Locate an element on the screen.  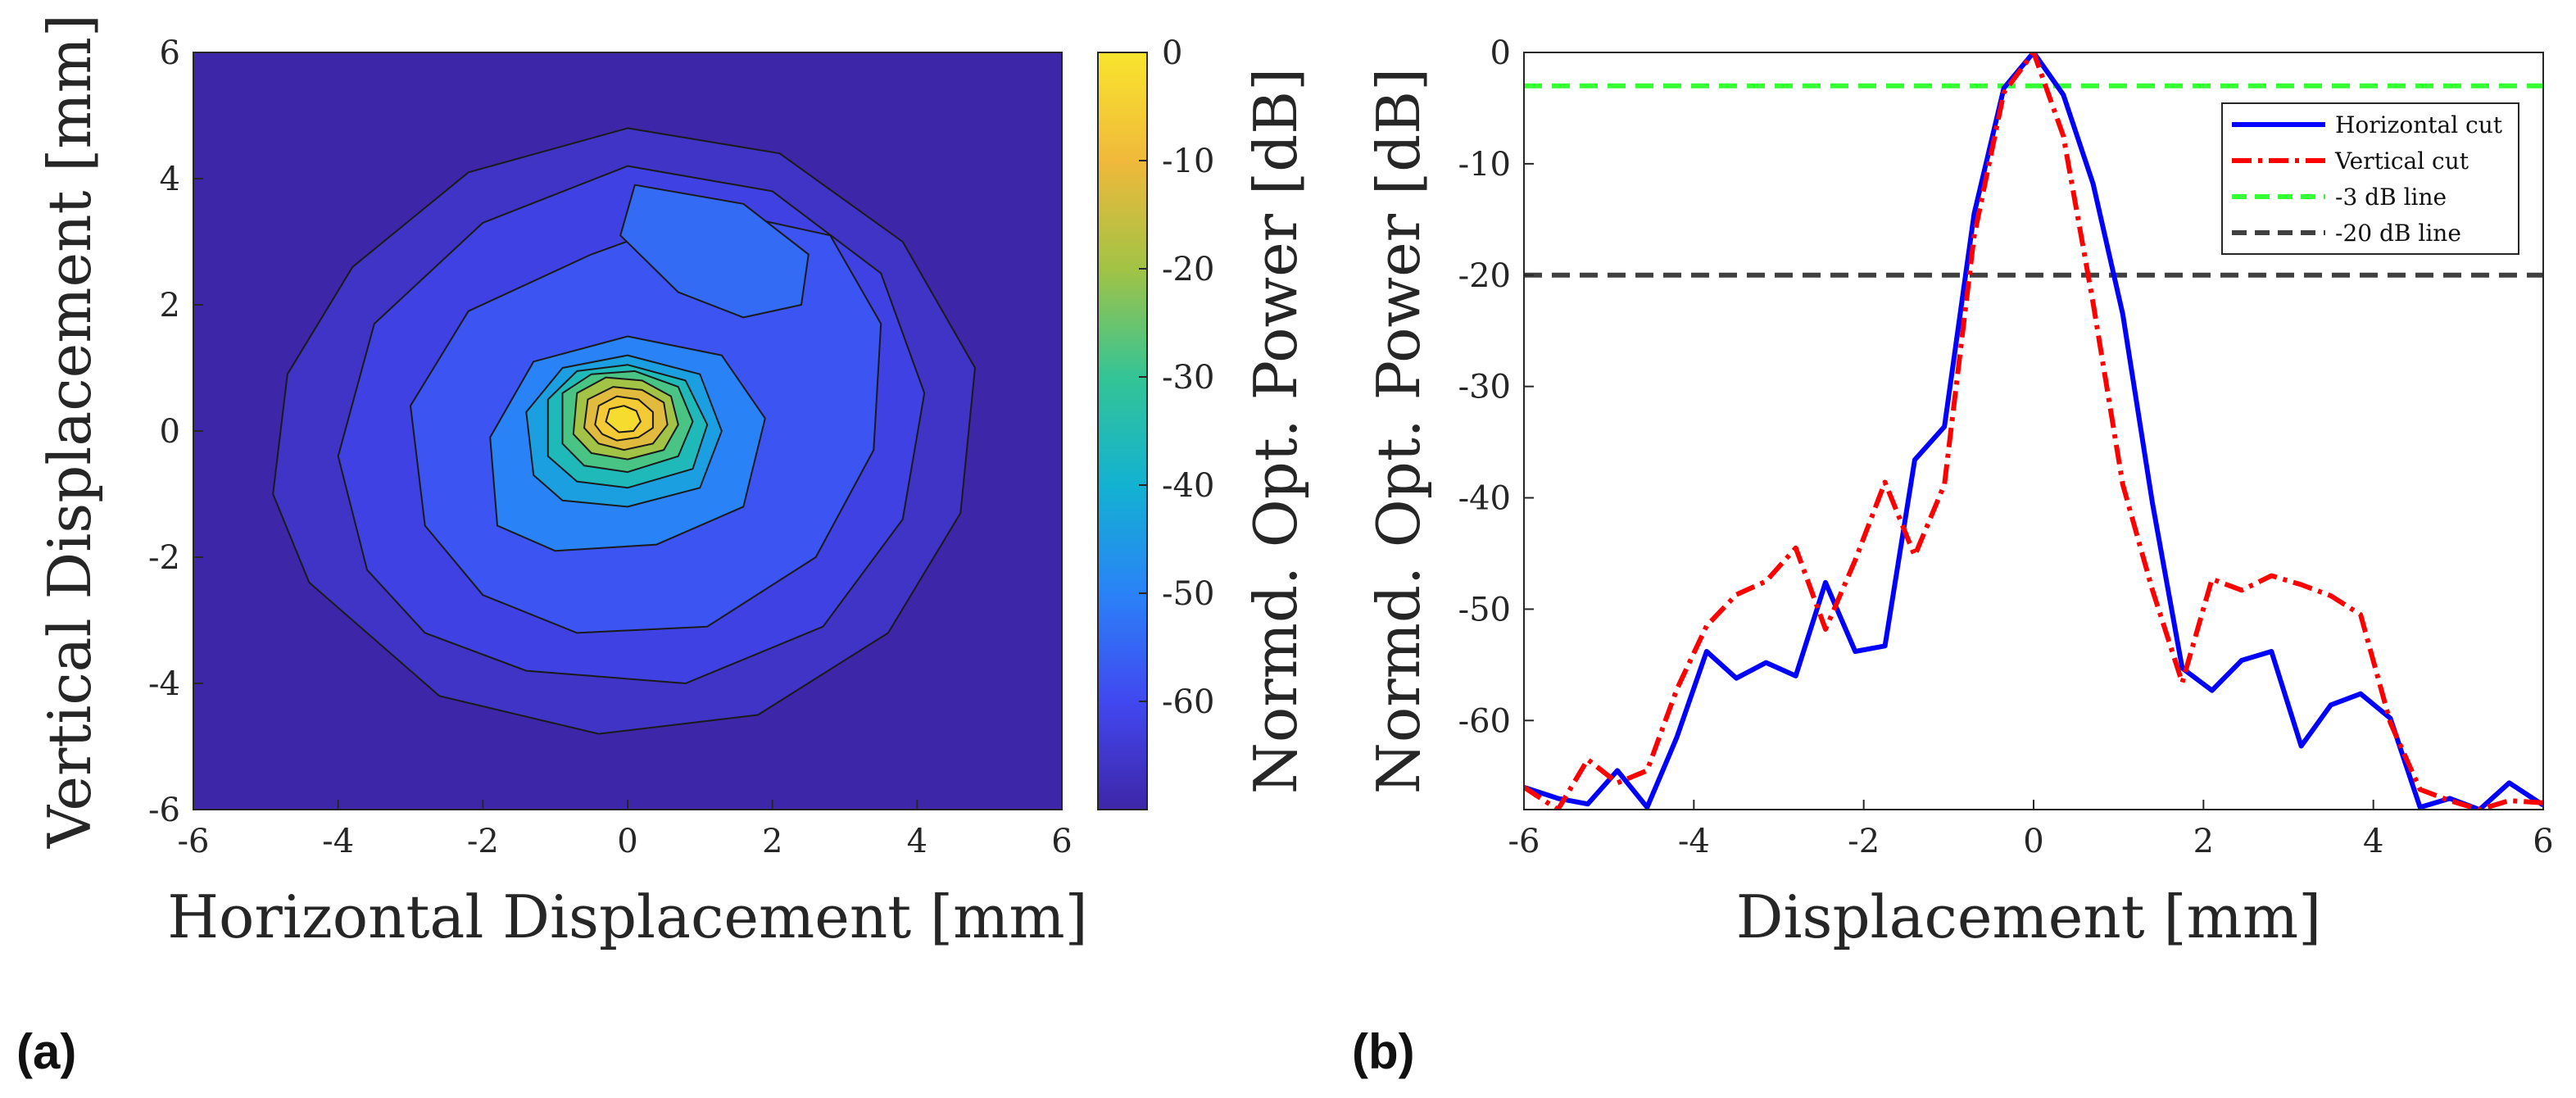
contour-x-tick-label: 2 is located at coordinates (772, 841).